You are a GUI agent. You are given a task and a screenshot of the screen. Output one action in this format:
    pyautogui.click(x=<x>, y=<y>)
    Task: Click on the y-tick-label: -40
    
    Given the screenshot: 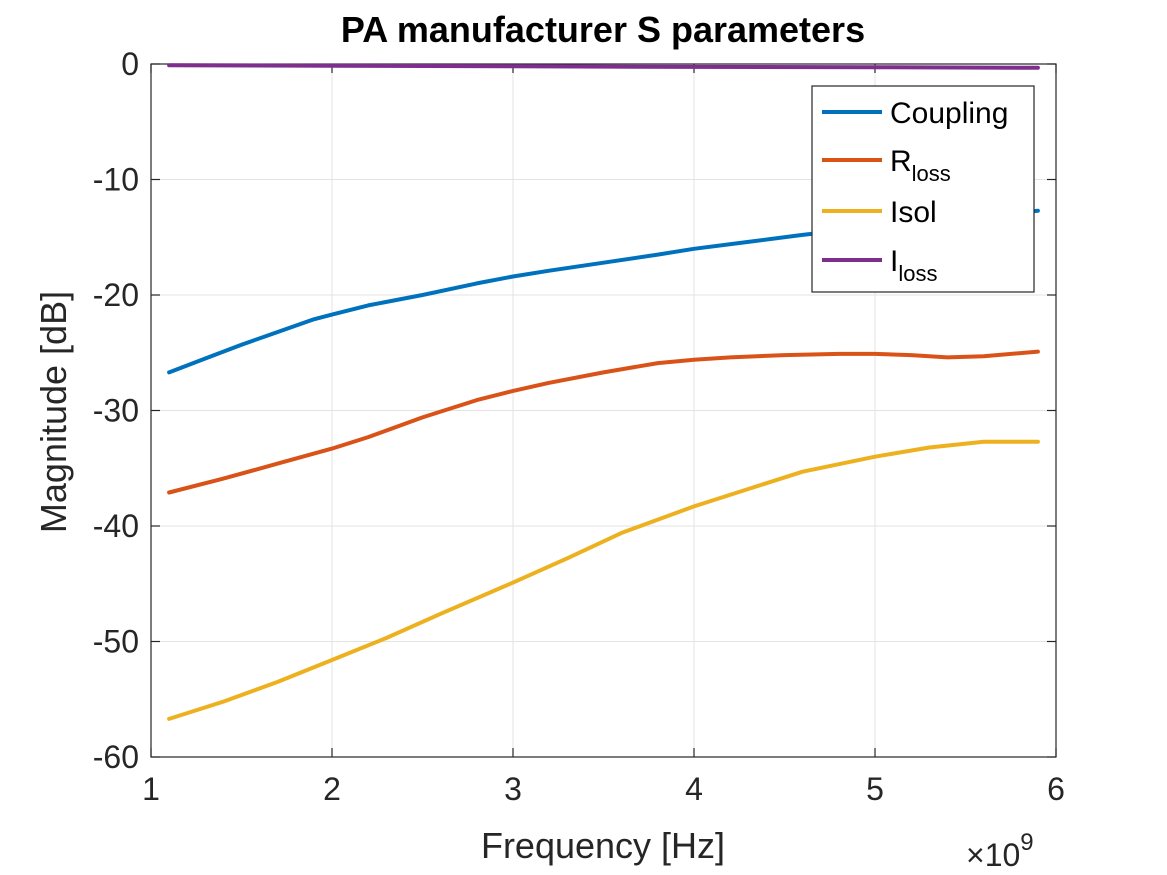 What is the action you would take?
    pyautogui.click(x=116, y=526)
    